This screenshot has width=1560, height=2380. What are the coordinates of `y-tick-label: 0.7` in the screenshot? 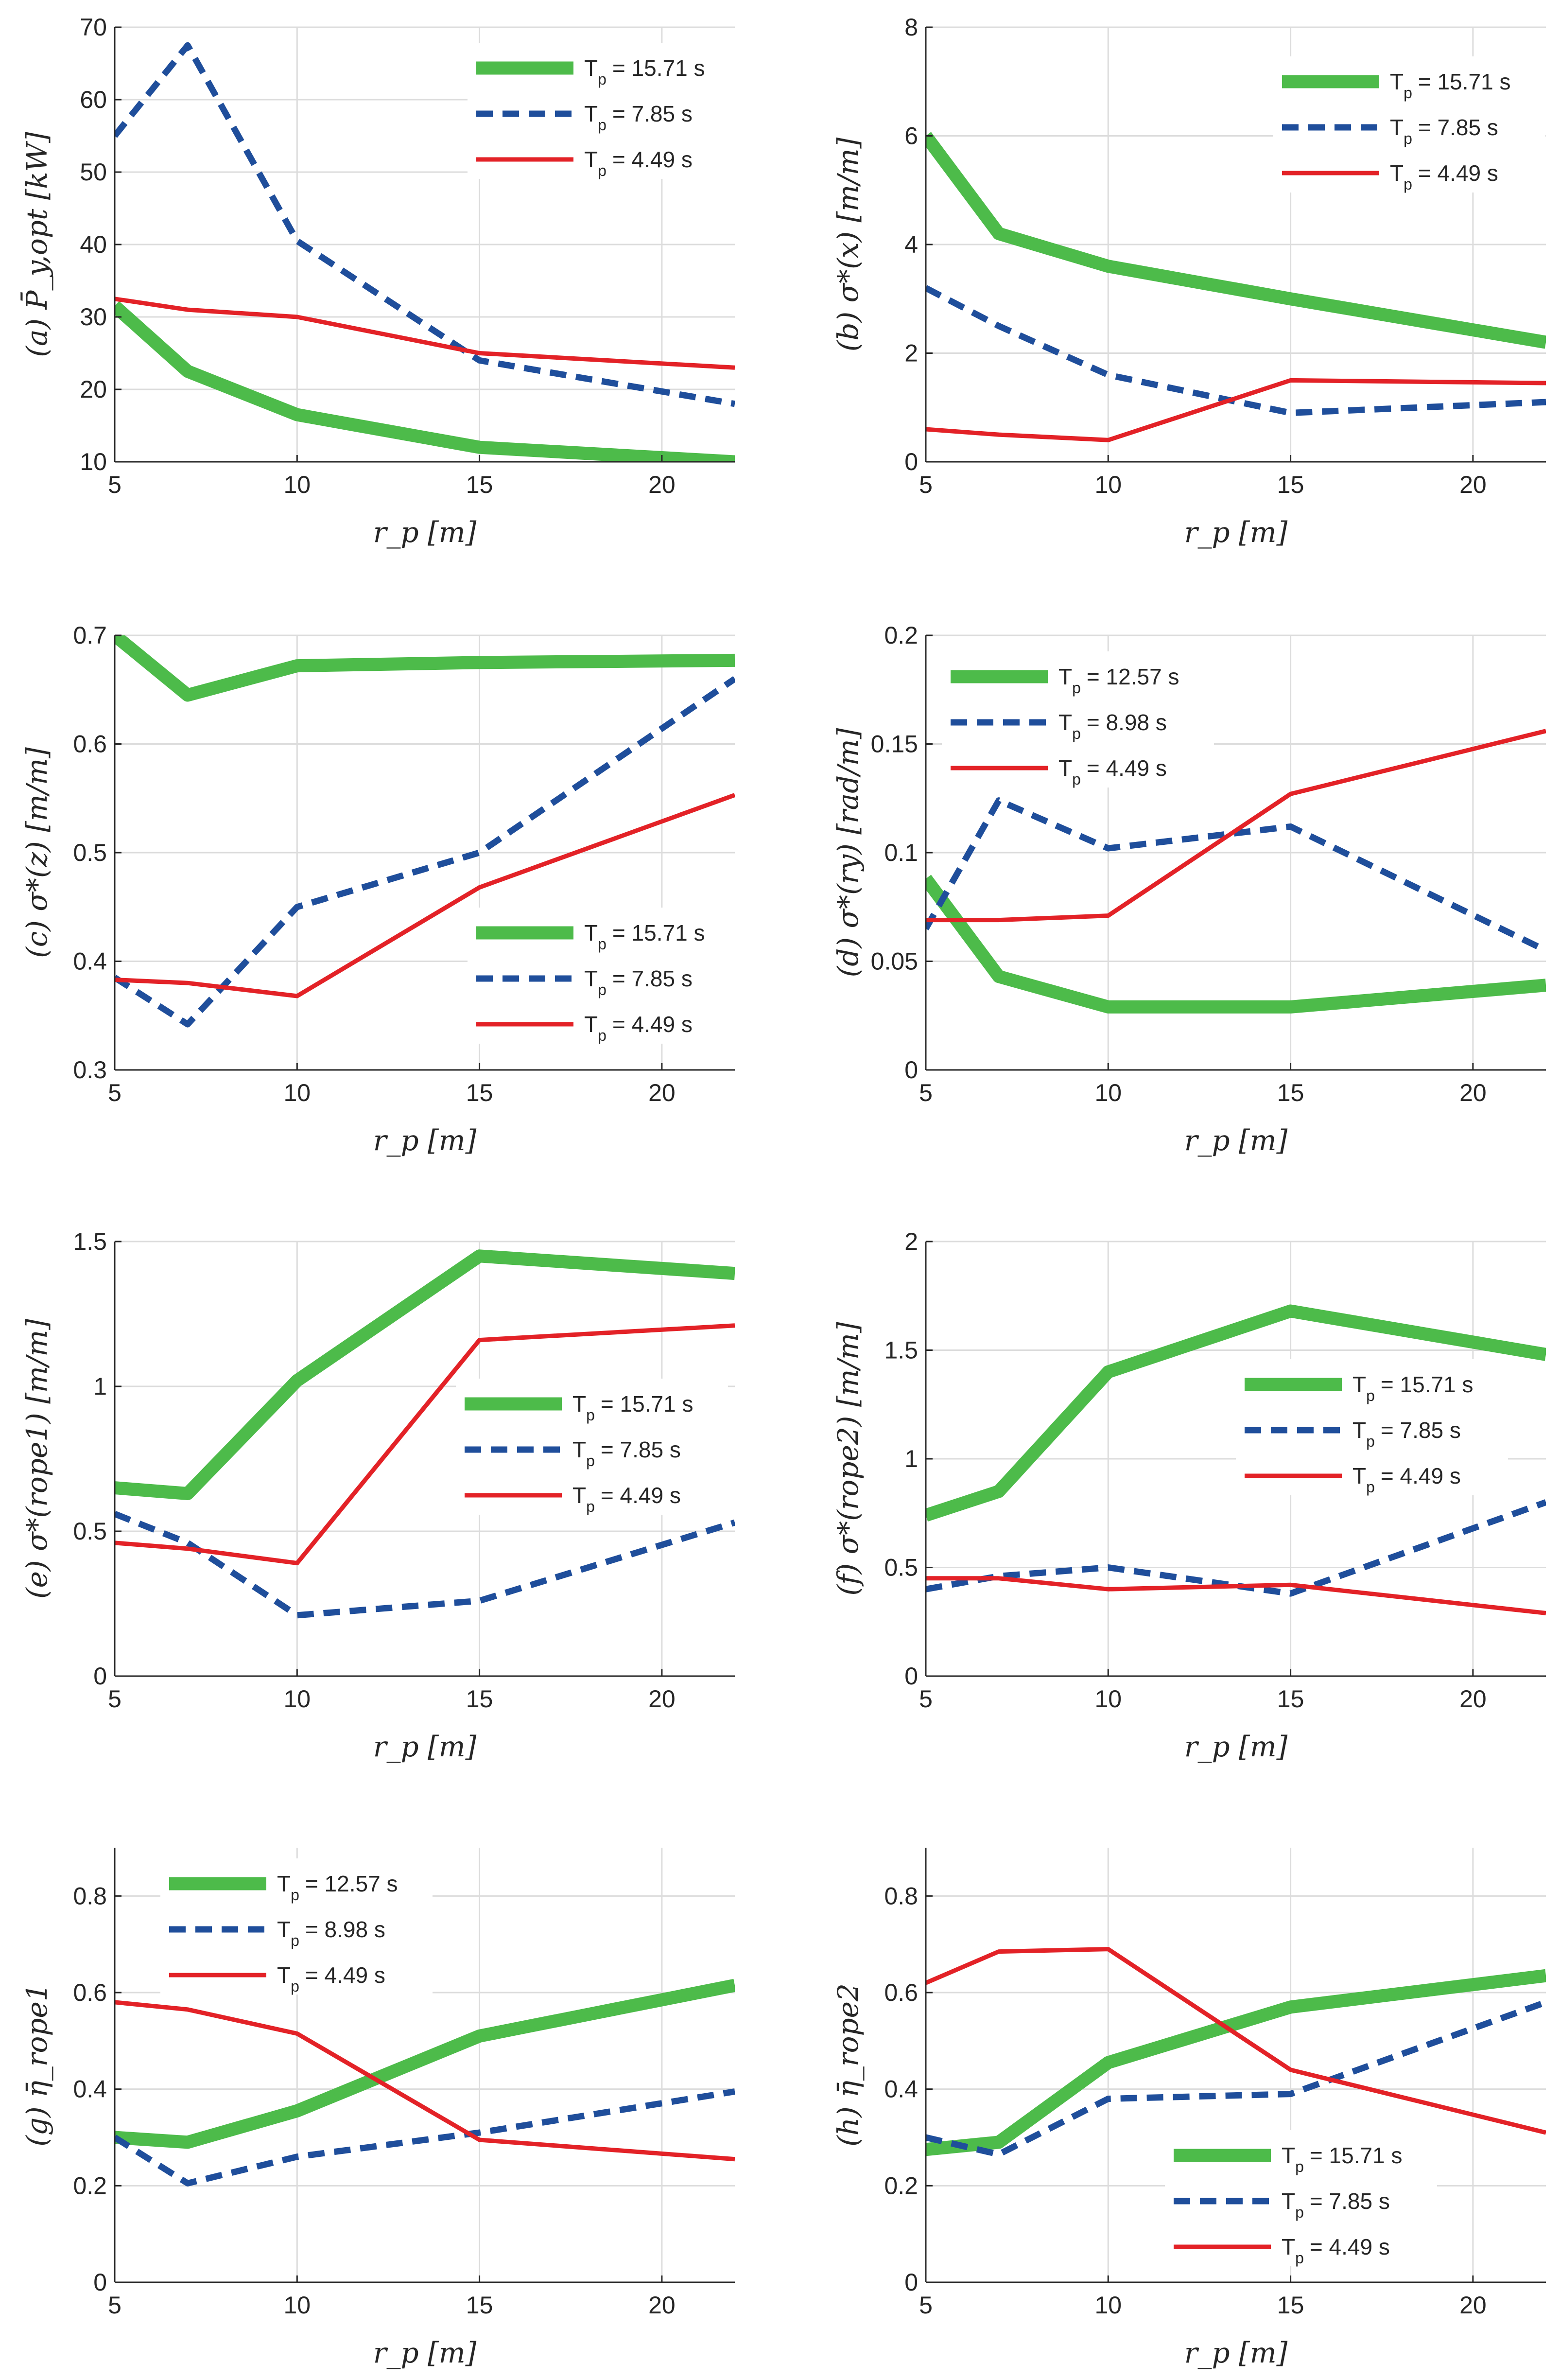 It's located at (90, 635).